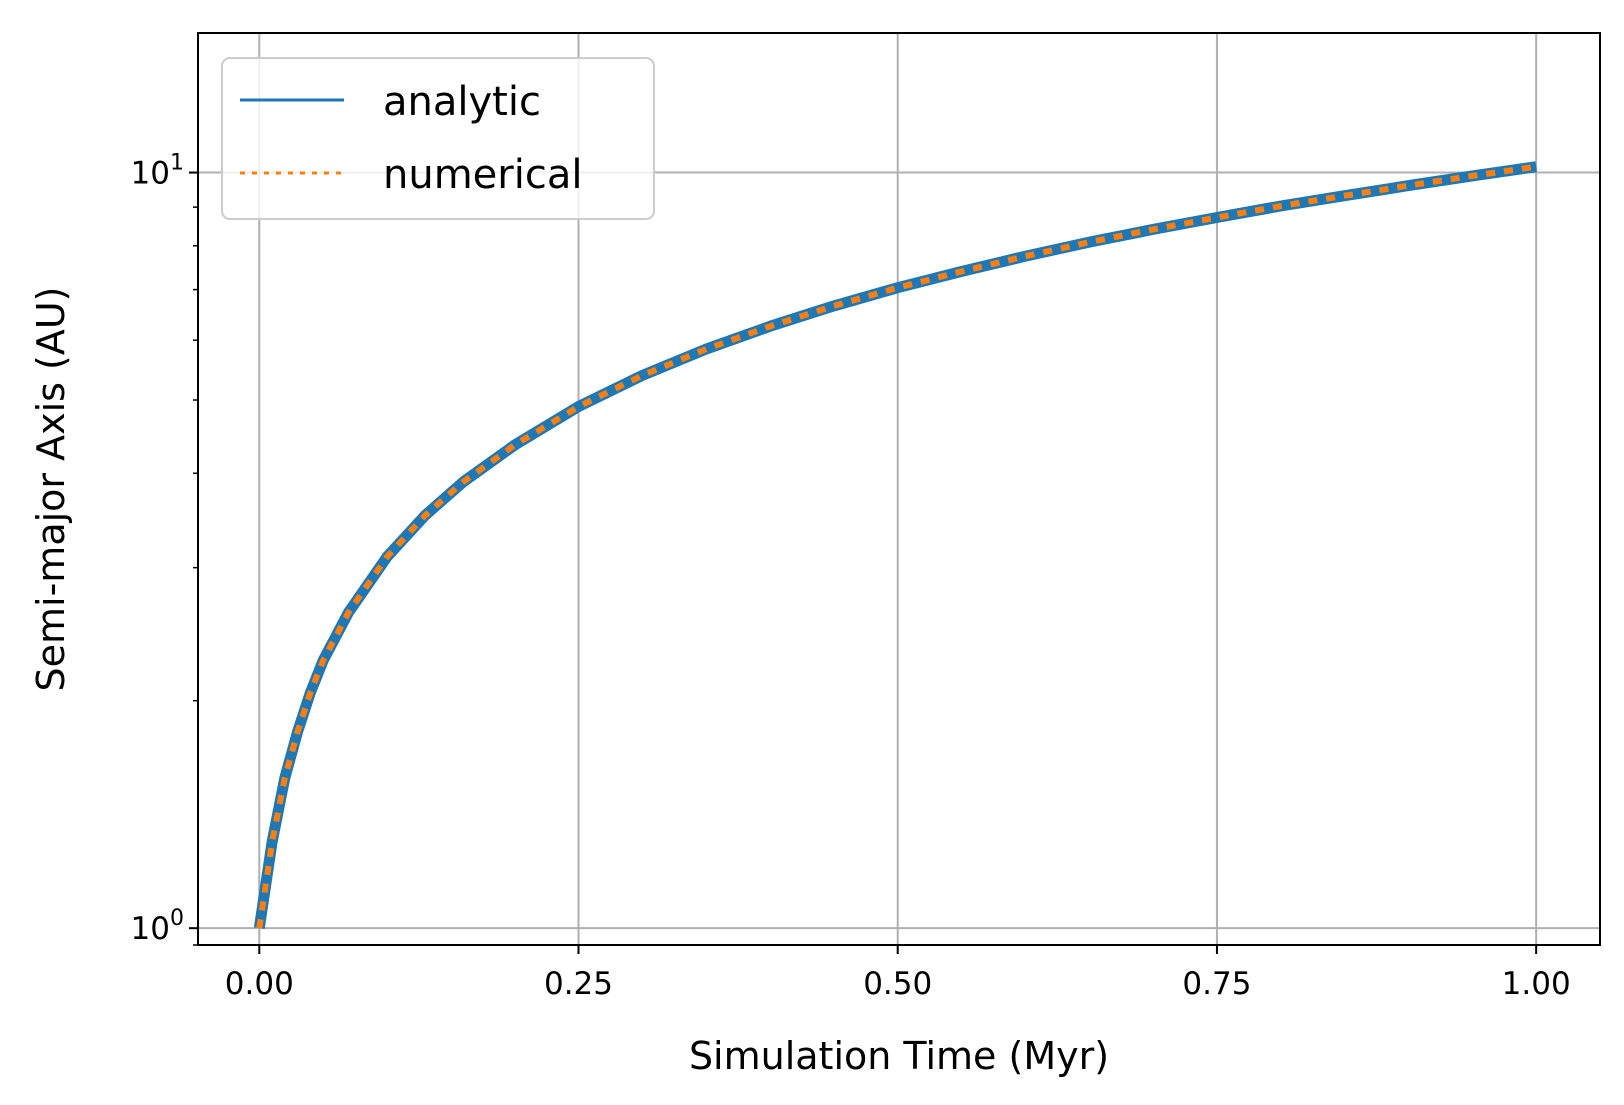 This screenshot has height=1105, width=1624. Describe the element at coordinates (899, 1056) in the screenshot. I see `x-axis-label: Simulation Time (Myr)` at that location.